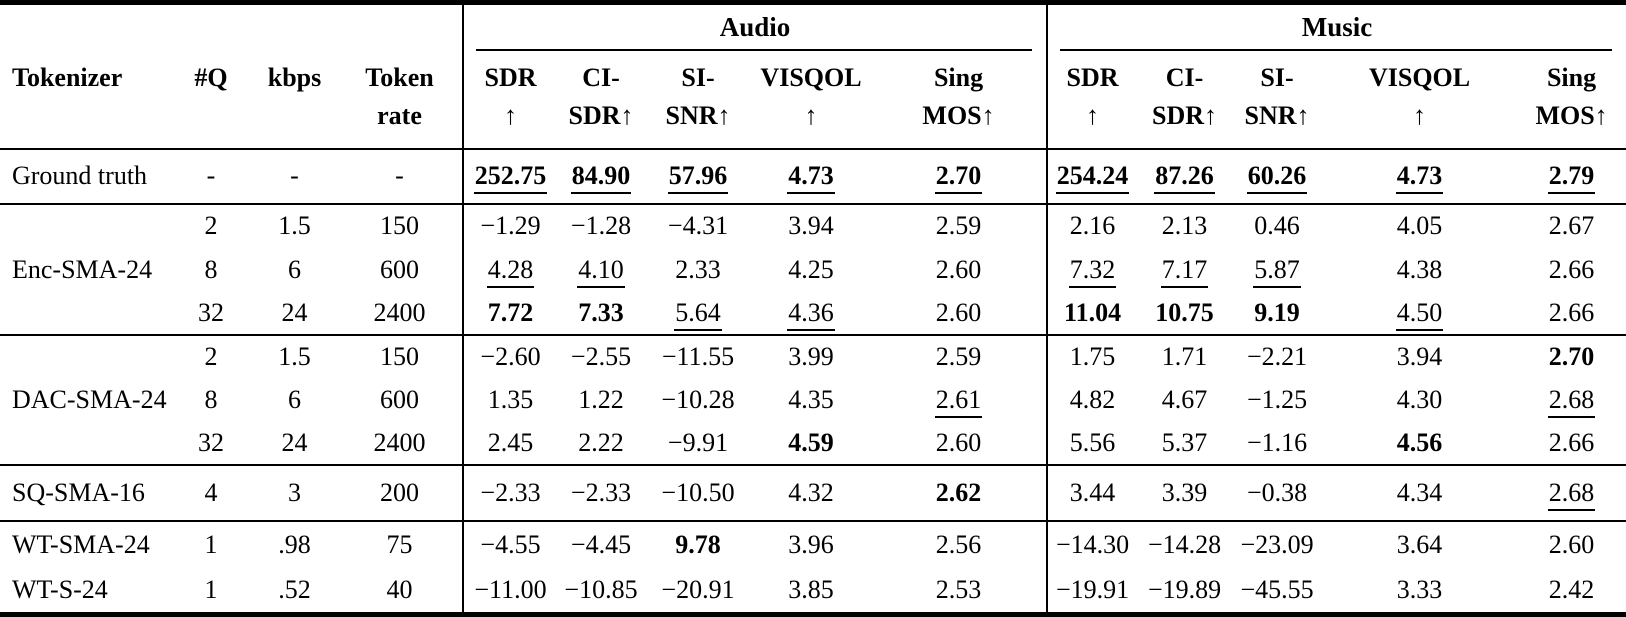  Describe the element at coordinates (1184, 400) in the screenshot. I see `metric-value: 4.67` at that location.